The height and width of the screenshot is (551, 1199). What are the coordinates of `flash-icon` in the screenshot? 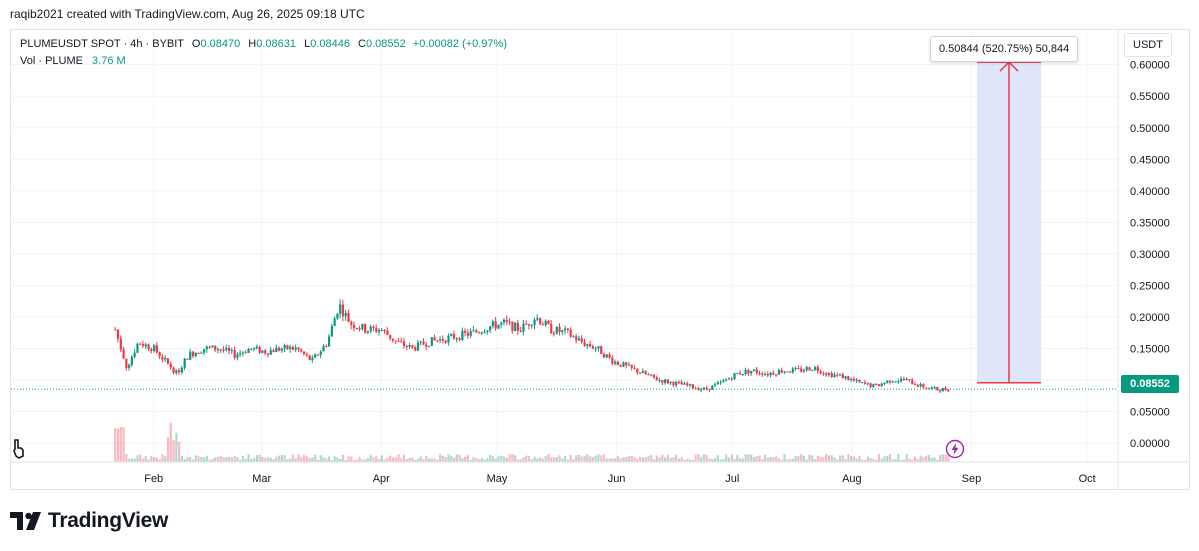 It's located at (955, 449).